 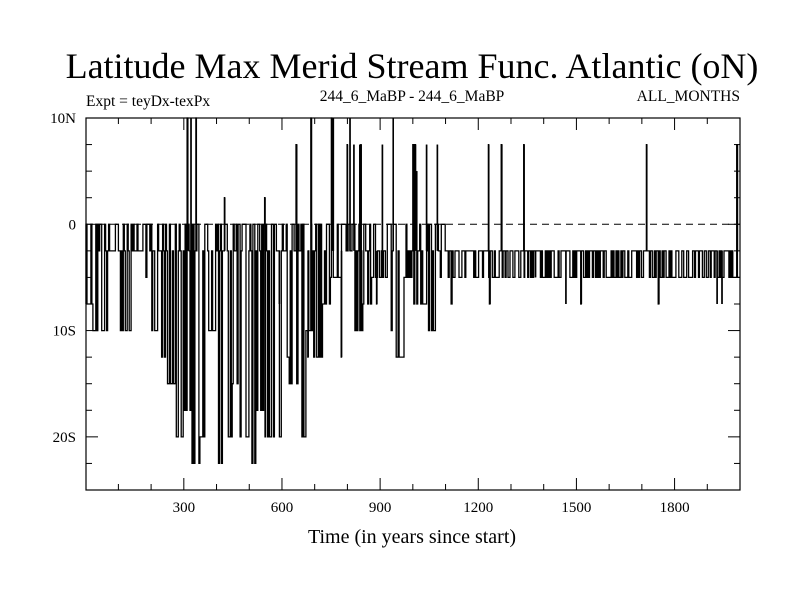 I want to click on x-tick-label: 300, so click(x=184, y=508).